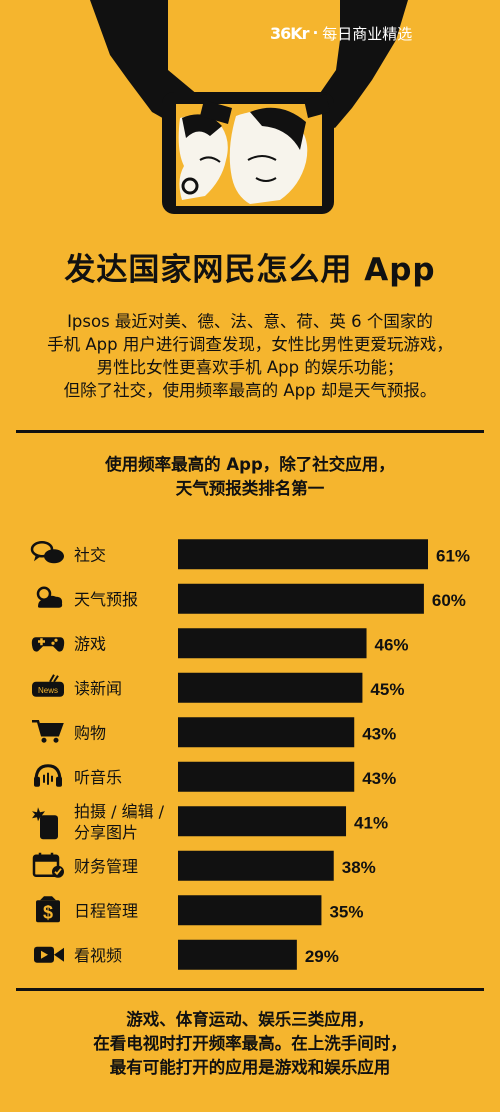 The height and width of the screenshot is (1112, 500). Describe the element at coordinates (346, 911) in the screenshot. I see `value-label: 35%` at that location.